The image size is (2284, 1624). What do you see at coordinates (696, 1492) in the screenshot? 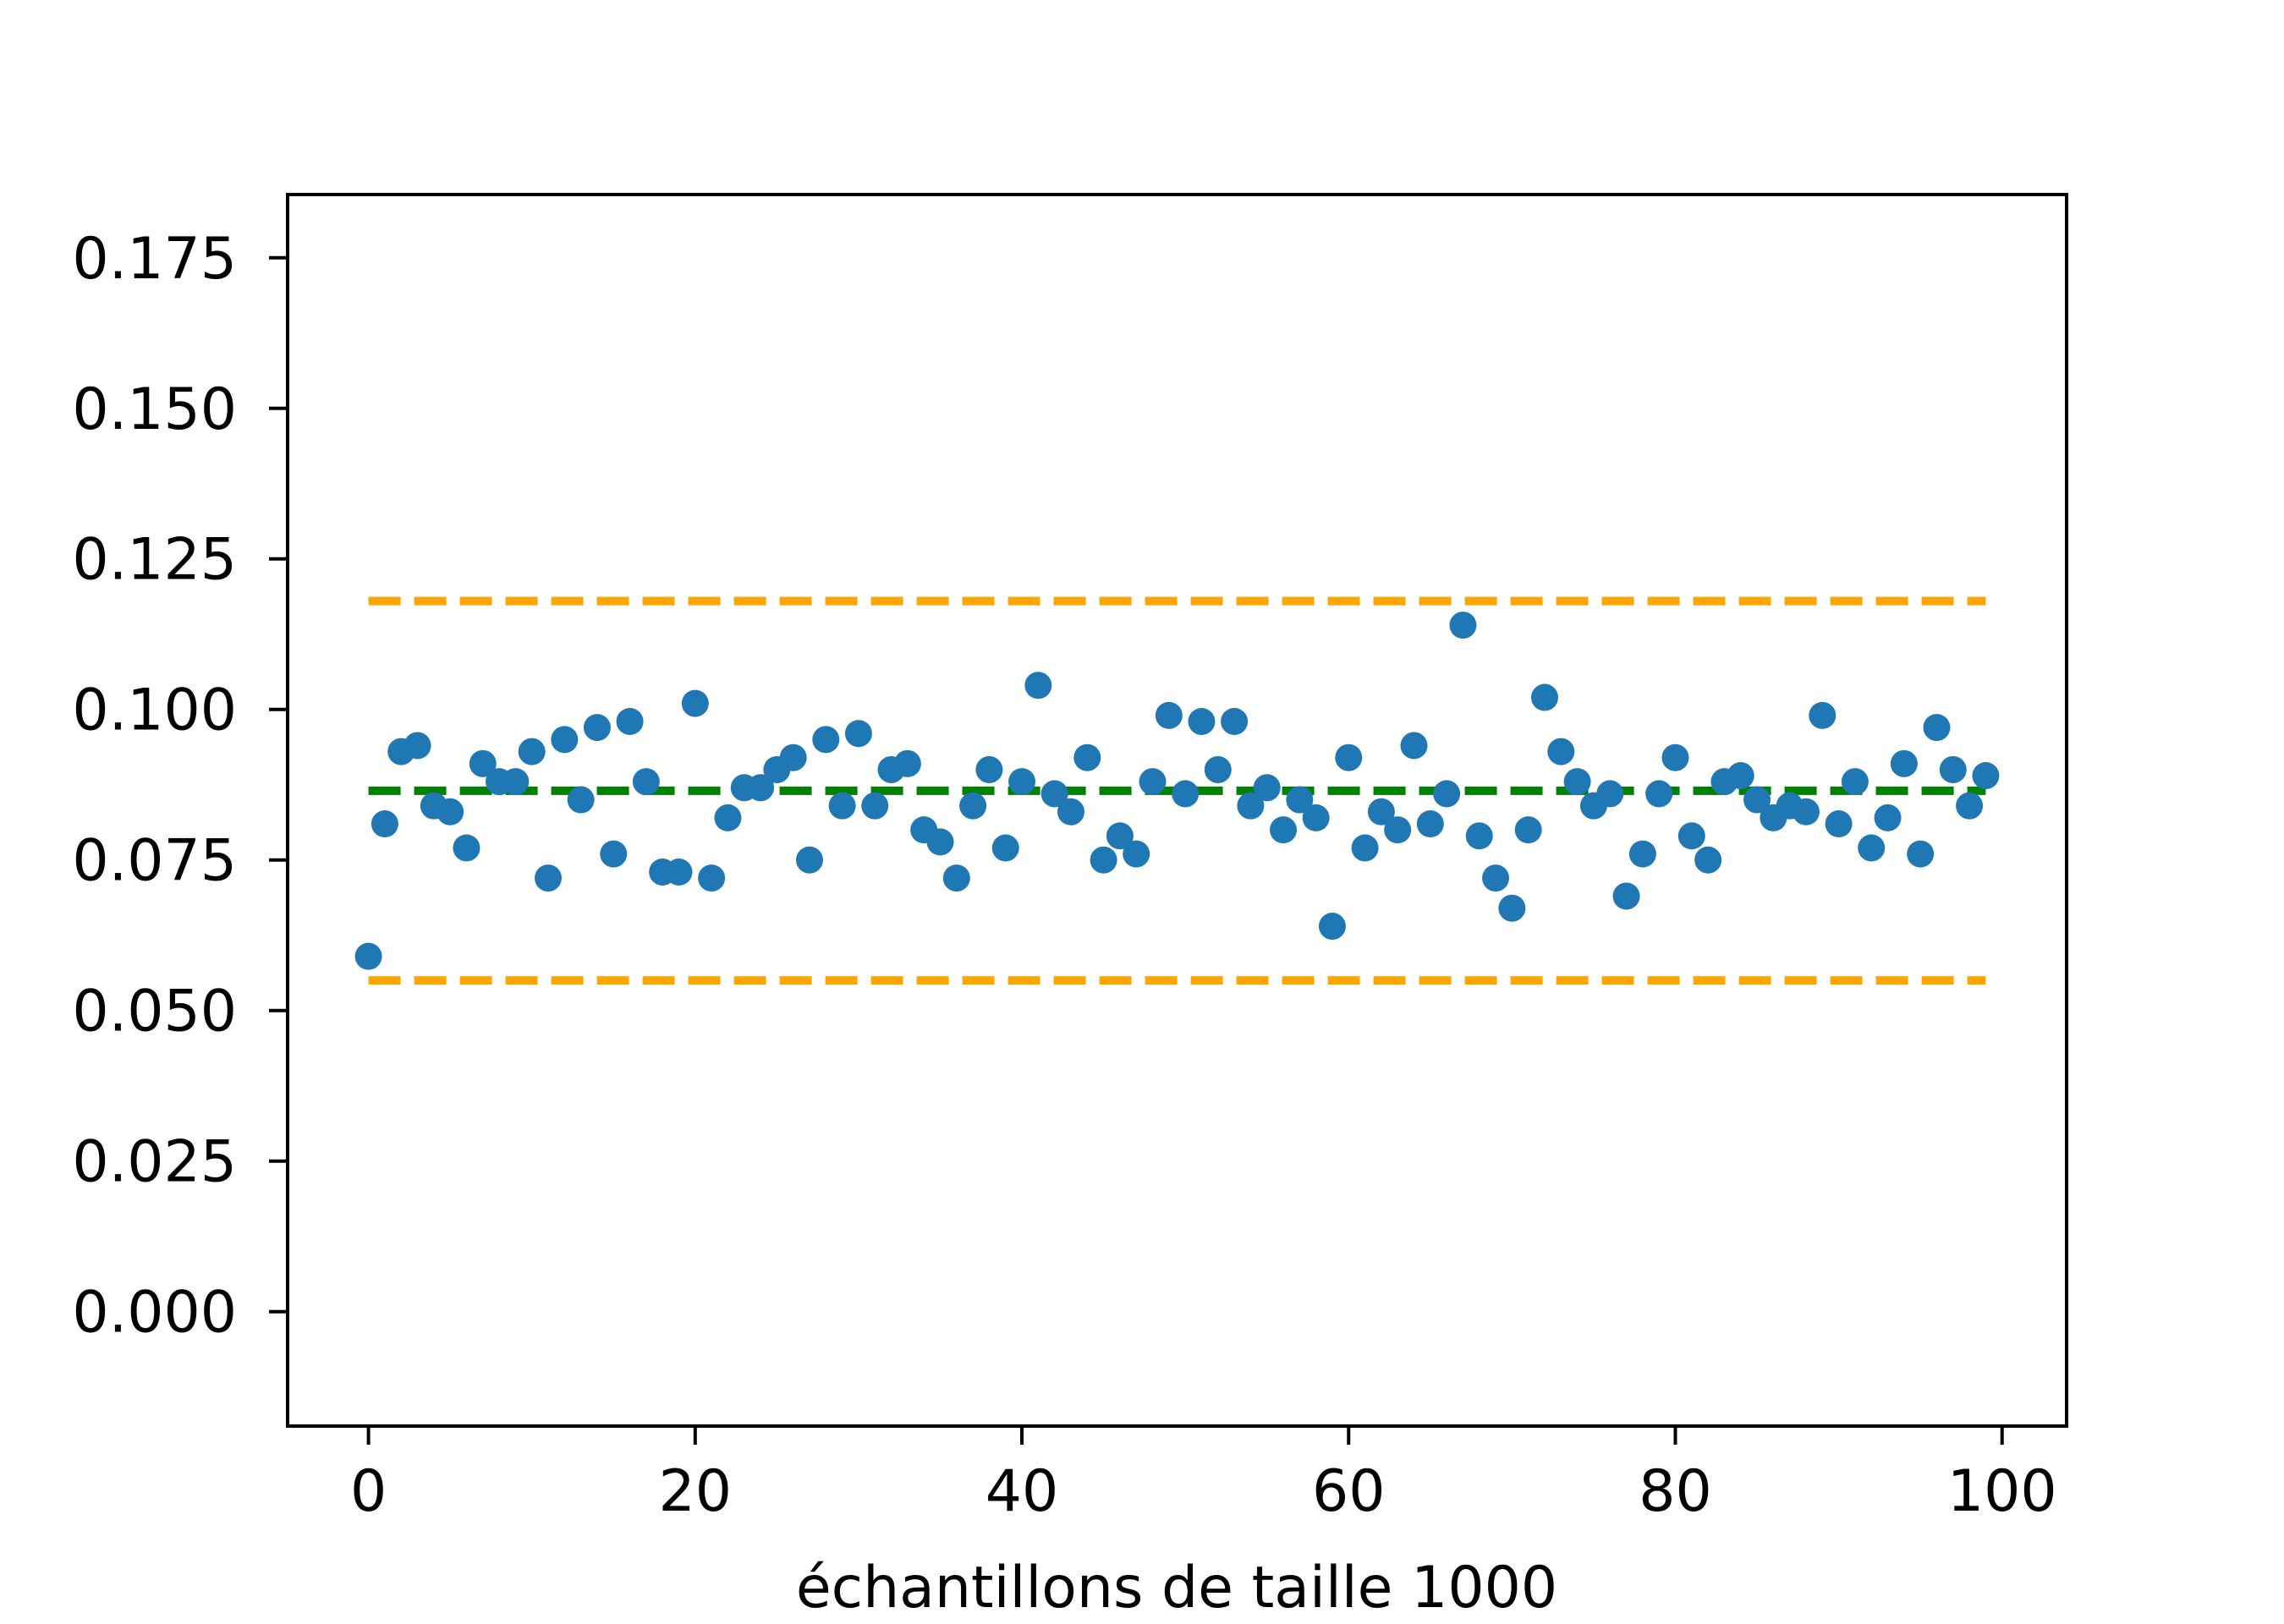
I see `x-tick-label: 20` at bounding box center [696, 1492].